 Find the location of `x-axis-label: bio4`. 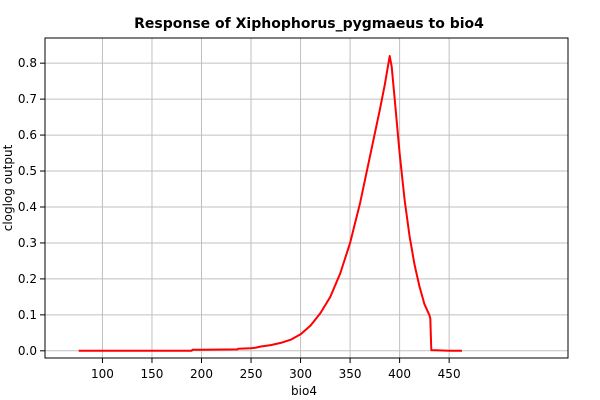

x-axis-label: bio4 is located at coordinates (304, 391).